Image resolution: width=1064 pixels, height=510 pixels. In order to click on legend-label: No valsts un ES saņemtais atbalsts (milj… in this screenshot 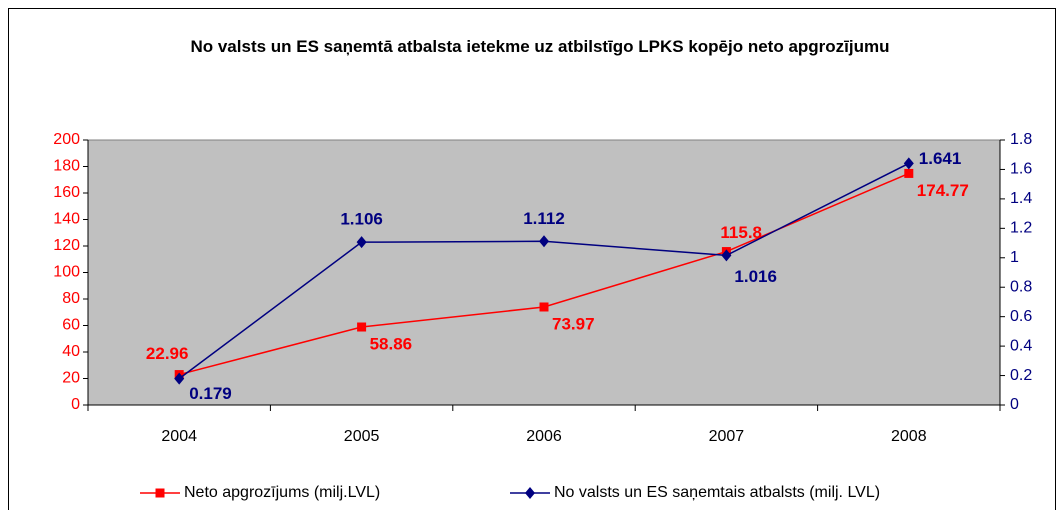, I will do `click(717, 492)`.